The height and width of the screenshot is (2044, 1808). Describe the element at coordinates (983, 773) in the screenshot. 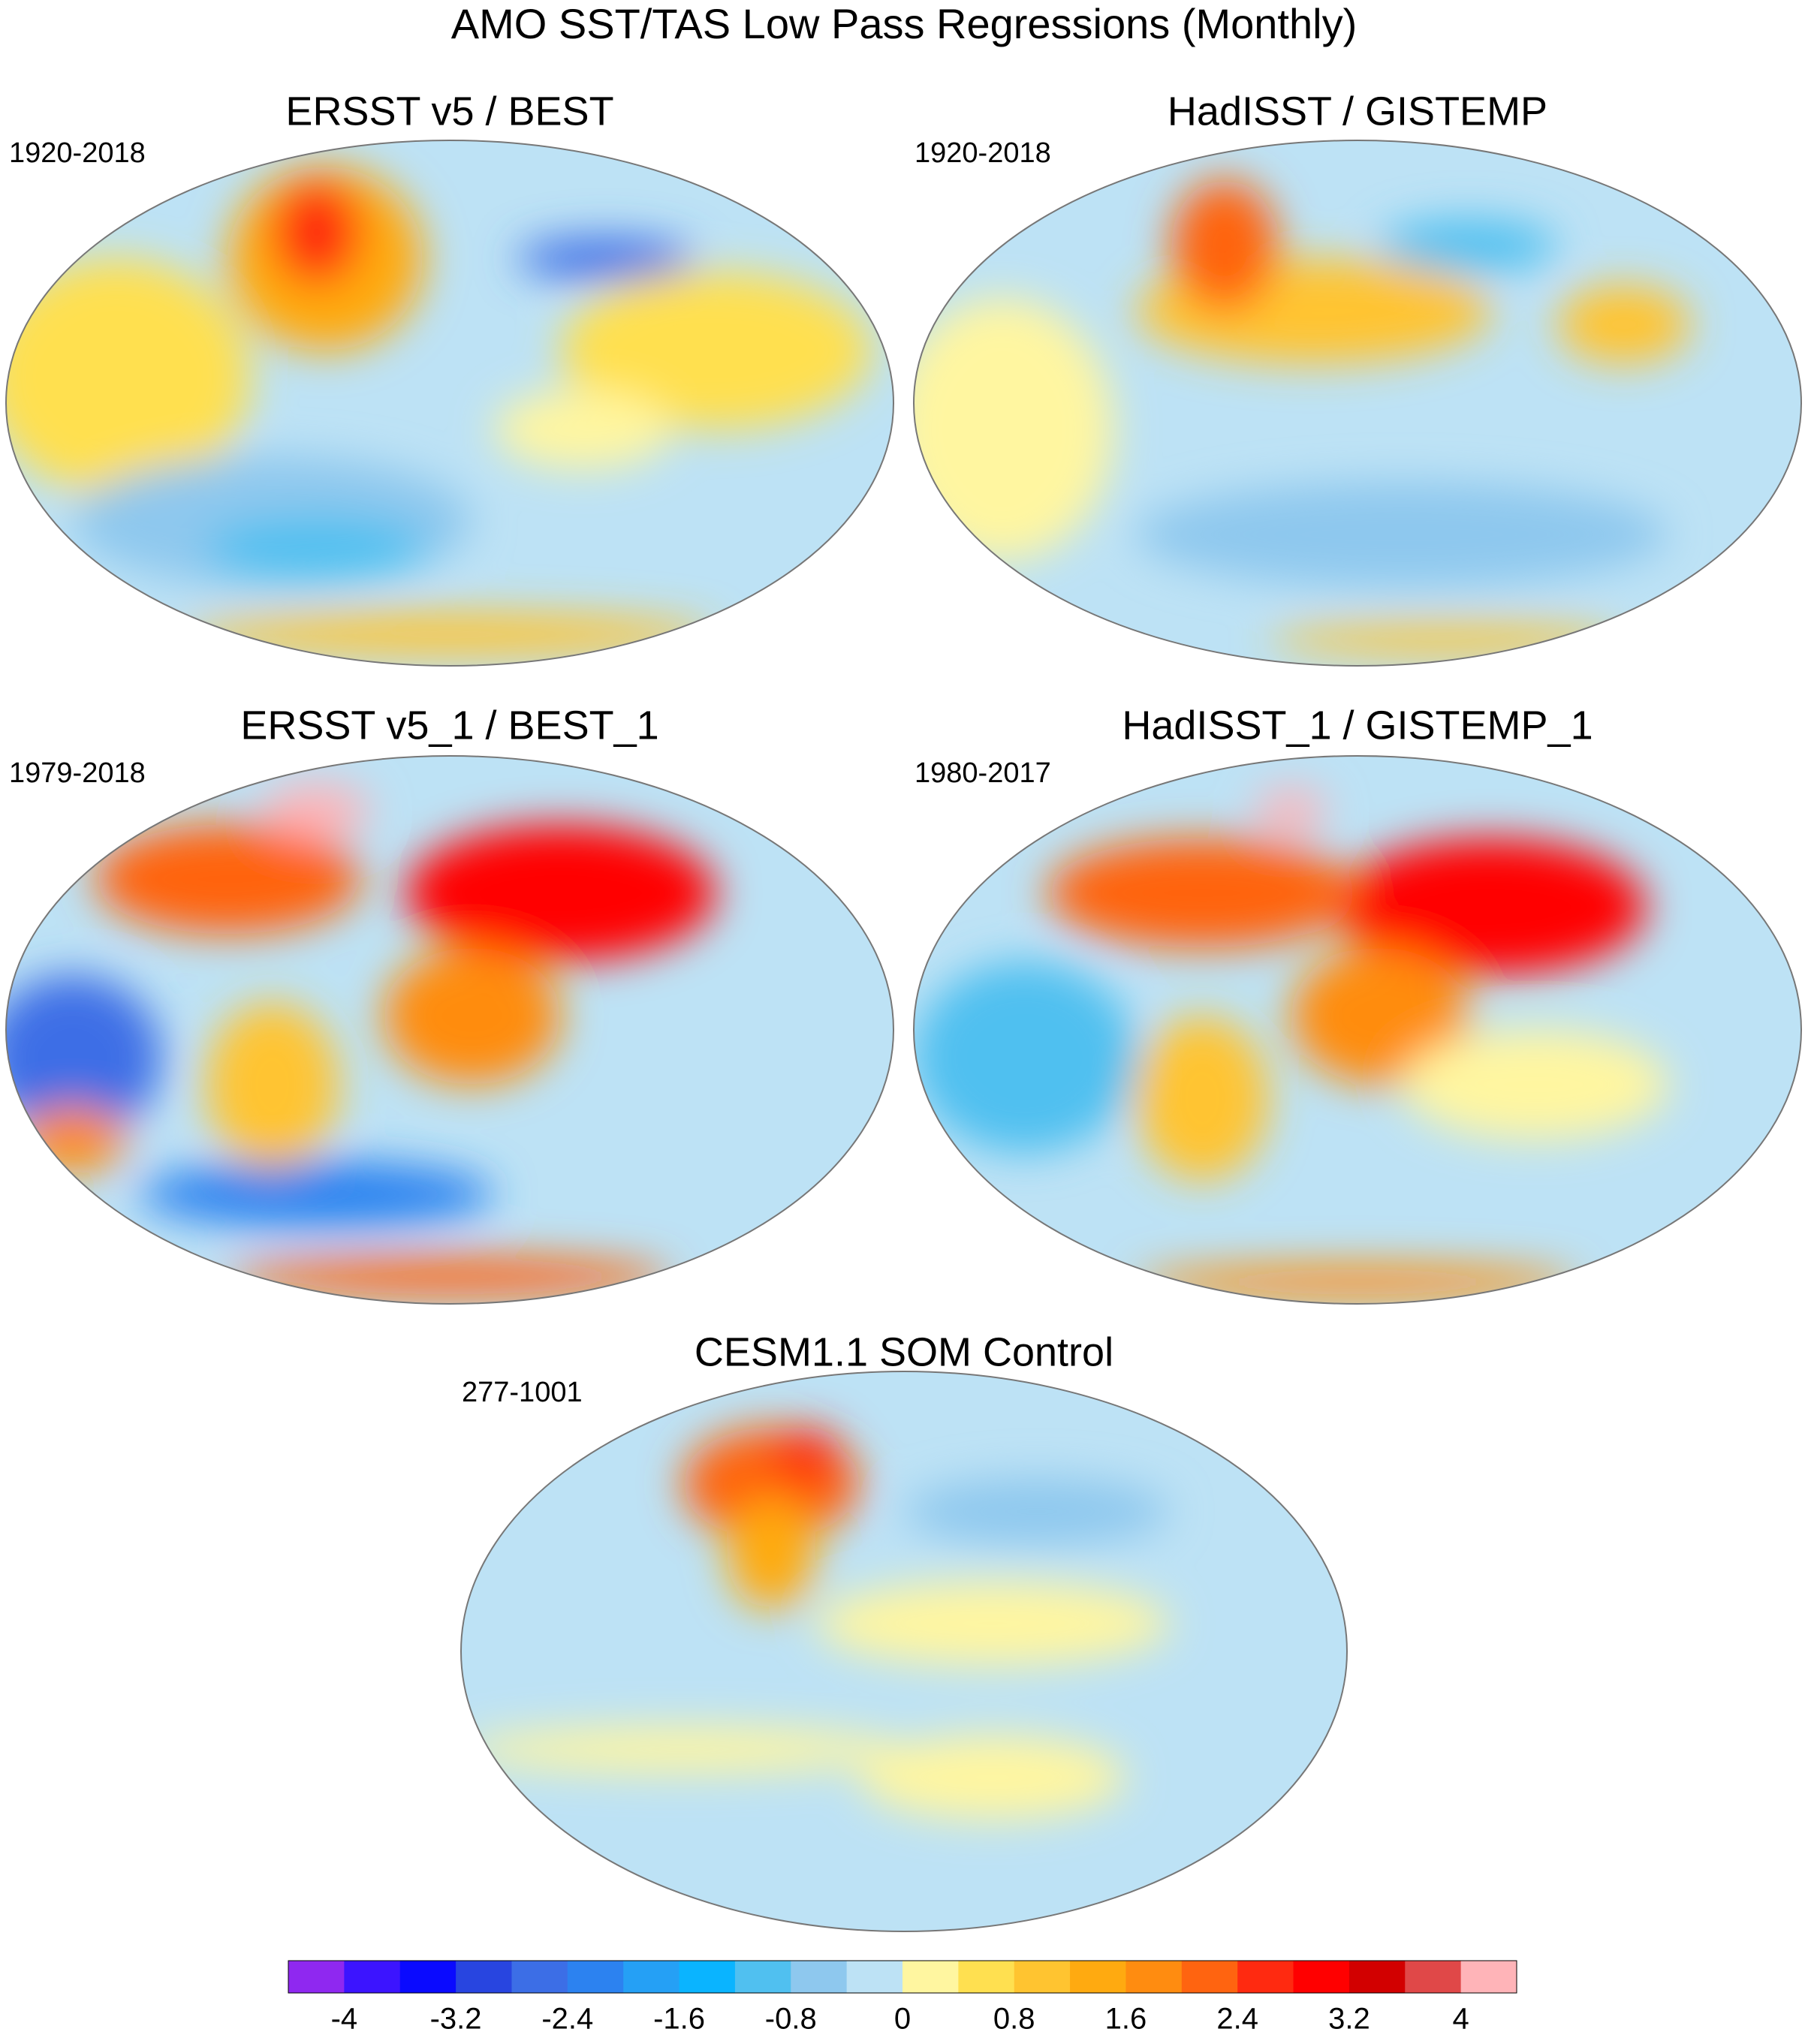

I see `period-label: 1980-2017` at that location.